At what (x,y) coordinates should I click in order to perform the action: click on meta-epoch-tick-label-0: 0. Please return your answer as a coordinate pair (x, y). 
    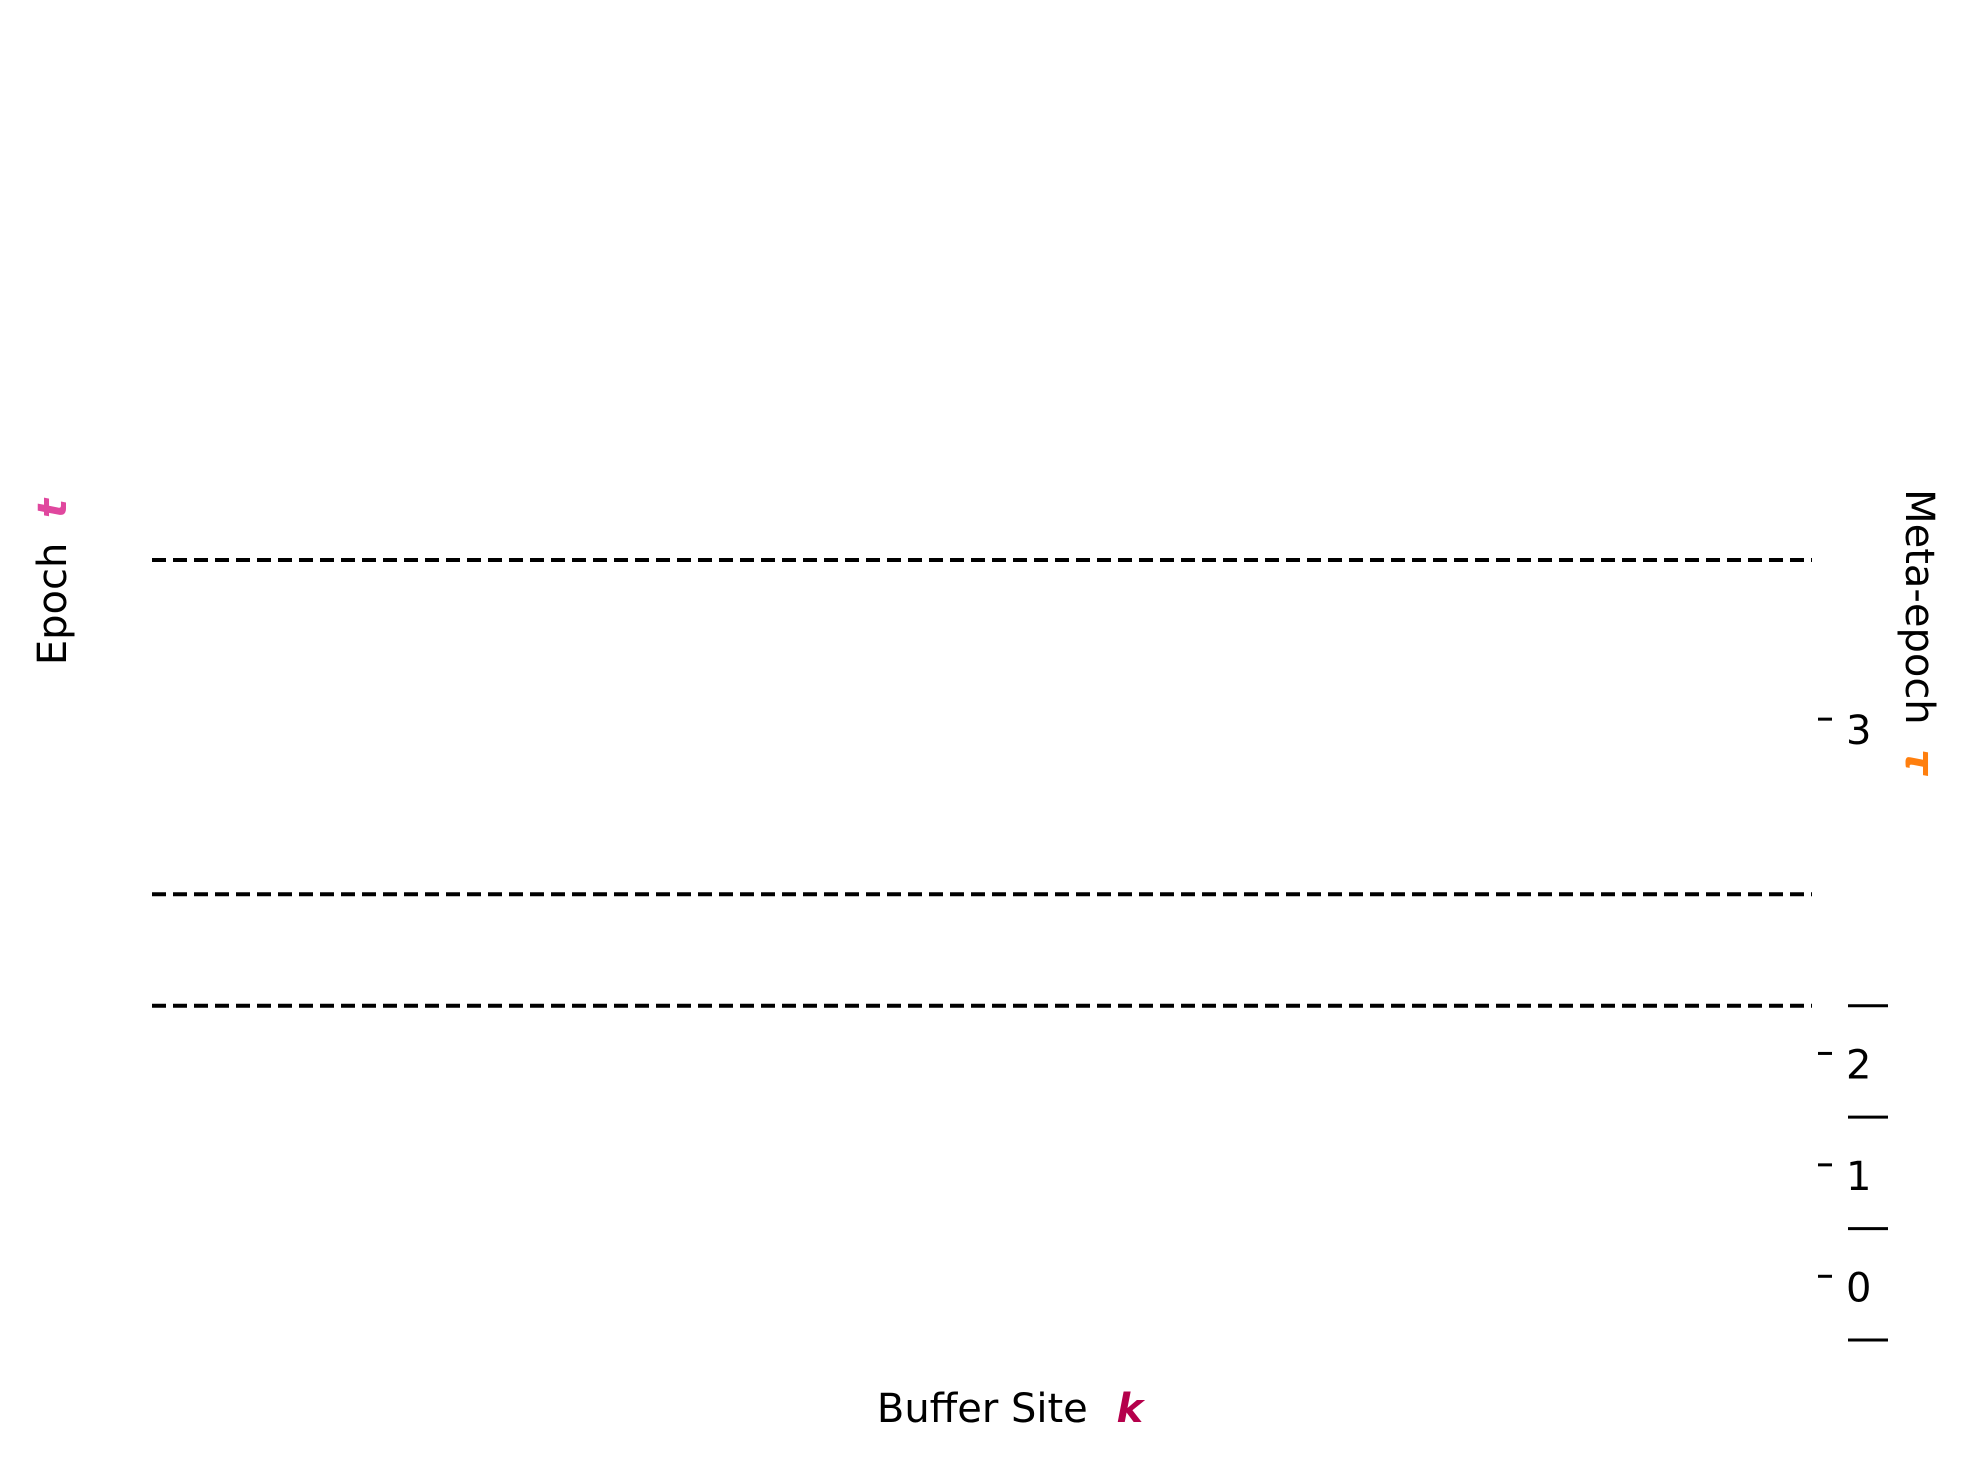
    Looking at the image, I should click on (1858, 1288).